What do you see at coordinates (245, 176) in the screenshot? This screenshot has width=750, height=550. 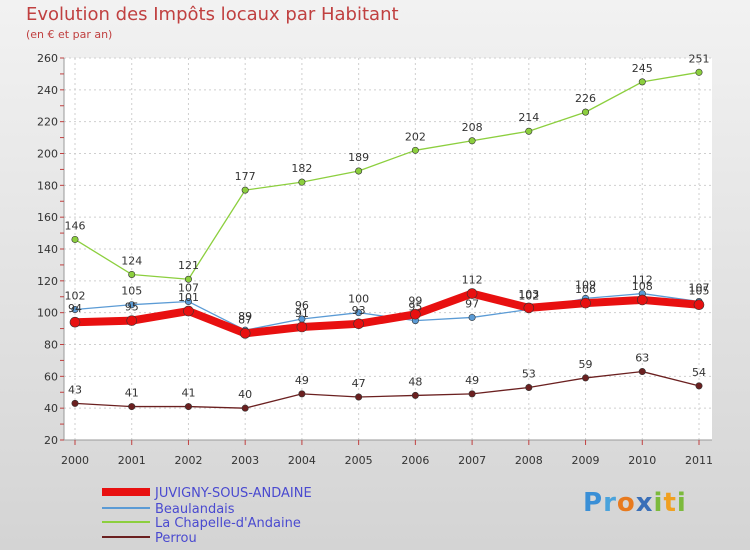 I see `data-label: 177` at bounding box center [245, 176].